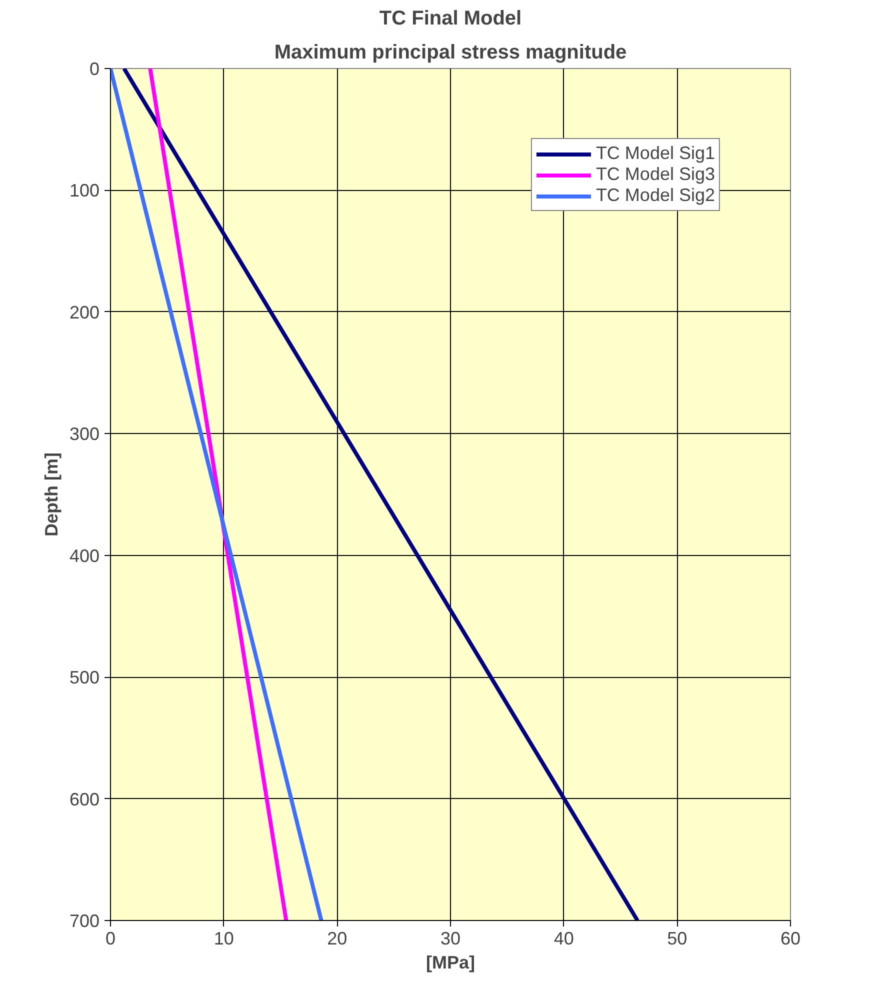 The height and width of the screenshot is (992, 894). I want to click on y-tick-label: 600, so click(84, 799).